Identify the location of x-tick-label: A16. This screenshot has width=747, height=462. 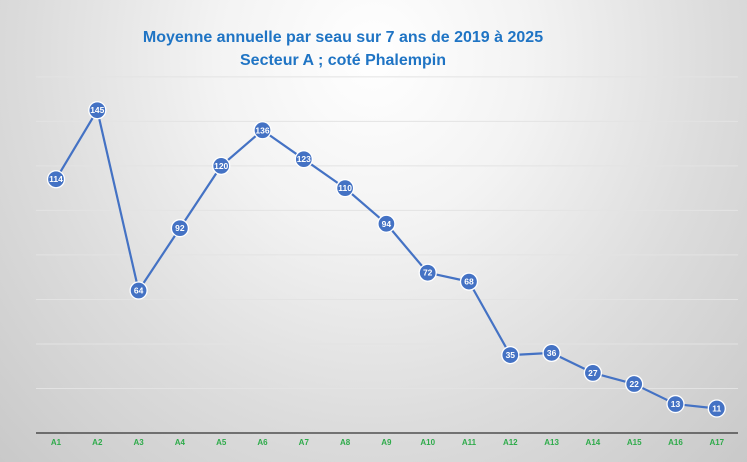
(675, 442).